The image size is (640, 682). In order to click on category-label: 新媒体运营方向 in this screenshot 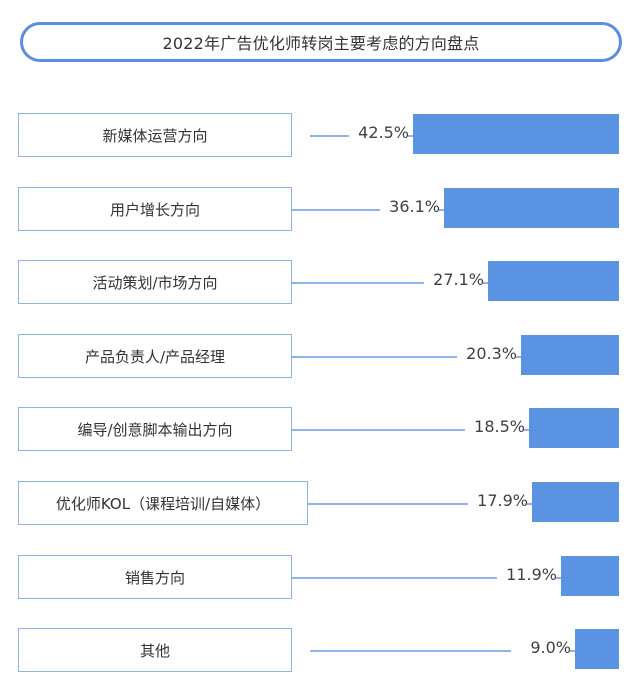, I will do `click(155, 135)`.